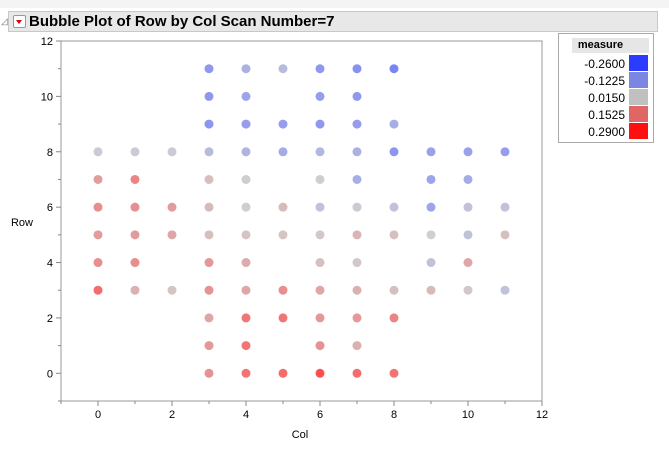 The image size is (669, 455). What do you see at coordinates (50, 319) in the screenshot?
I see `y-tick-label: 2` at bounding box center [50, 319].